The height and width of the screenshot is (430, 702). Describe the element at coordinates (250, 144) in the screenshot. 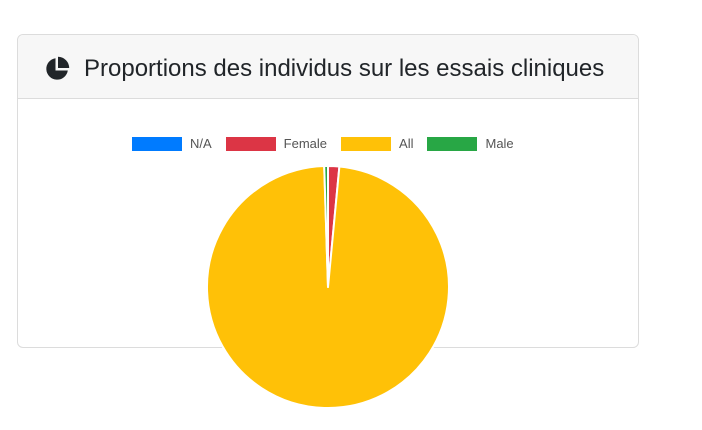

I see `legend-swatch-female` at that location.